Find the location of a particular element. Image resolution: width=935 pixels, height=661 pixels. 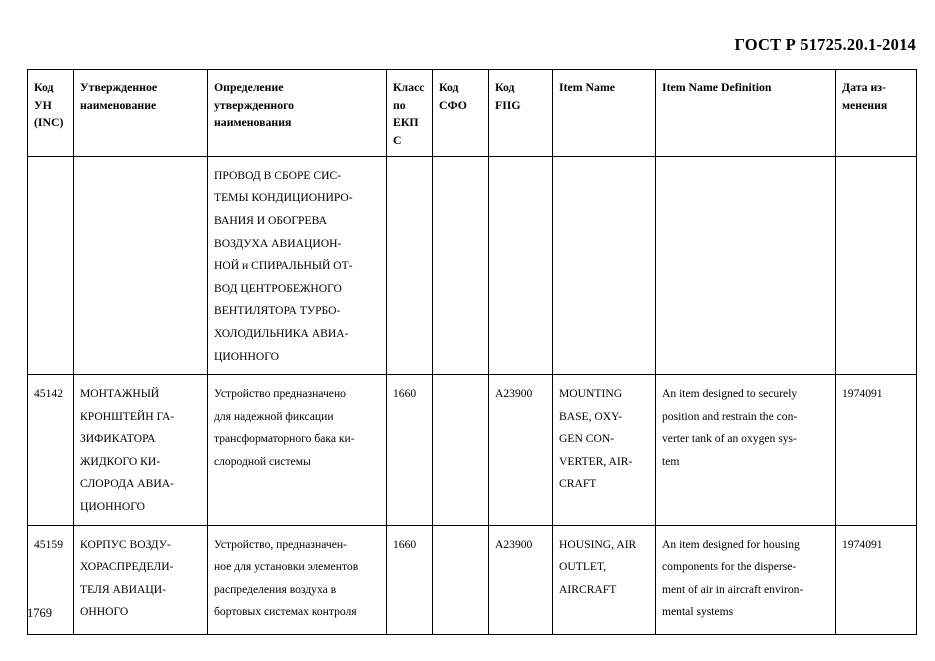

cell-ekps-class is located at coordinates (409, 265).